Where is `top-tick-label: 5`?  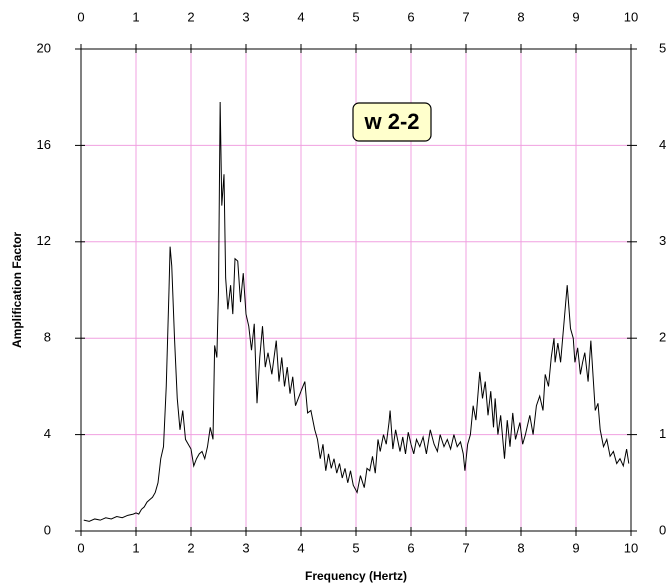
top-tick-label: 5 is located at coordinates (355, 16).